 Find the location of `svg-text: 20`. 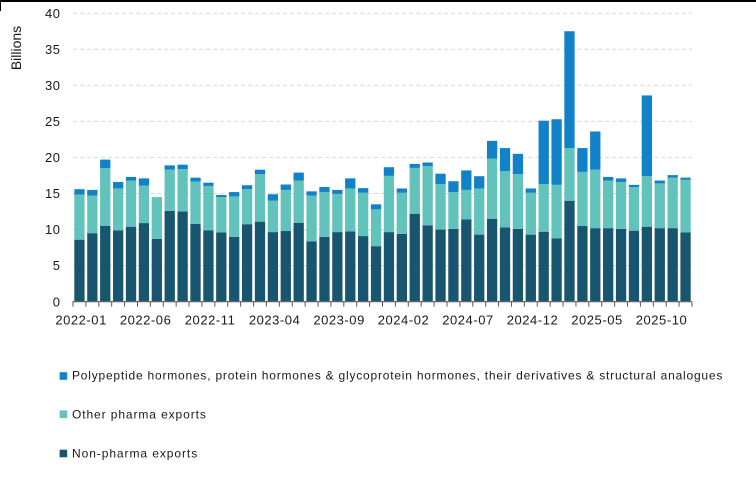

svg-text: 20 is located at coordinates (52, 157).